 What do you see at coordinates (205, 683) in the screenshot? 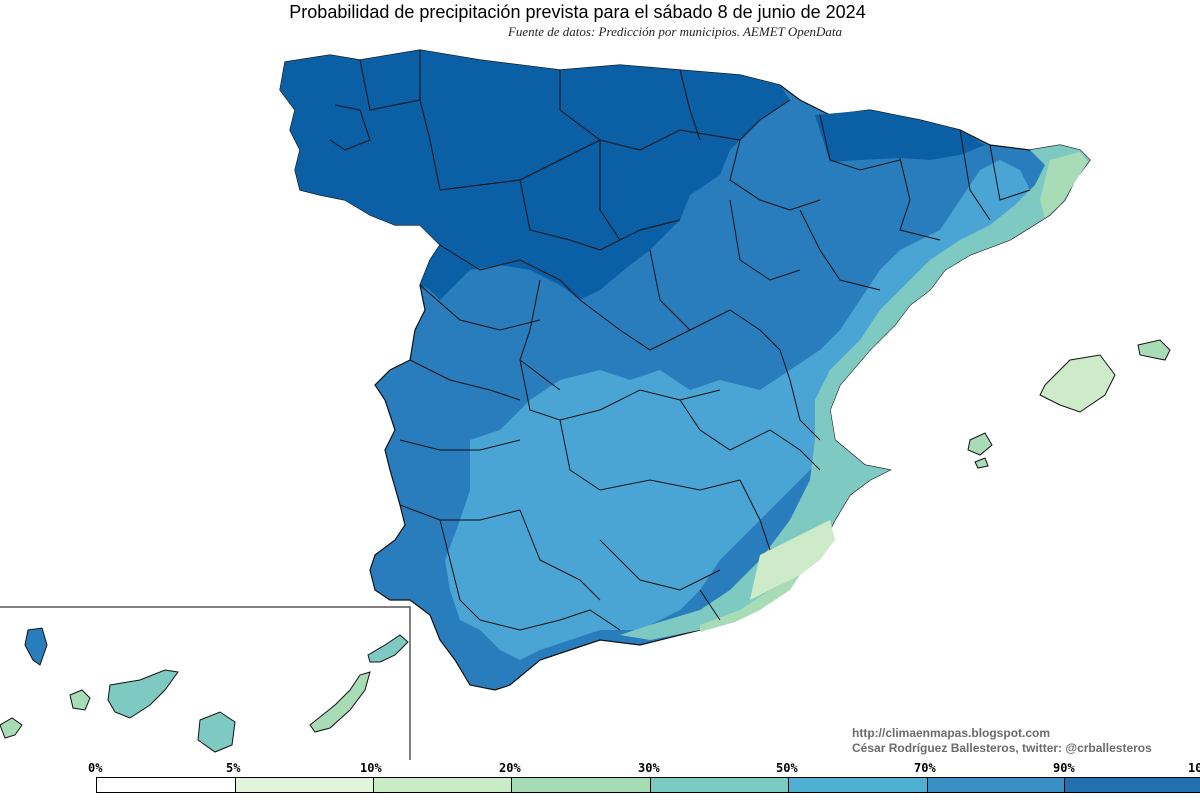
I see `canary-inset-frame` at bounding box center [205, 683].